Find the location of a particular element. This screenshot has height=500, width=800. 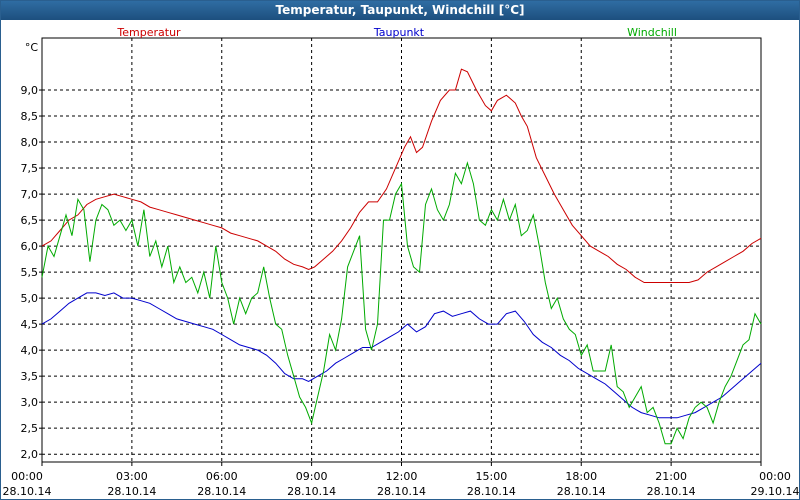

y-tick-label: 4,0 is located at coordinates (30, 350).